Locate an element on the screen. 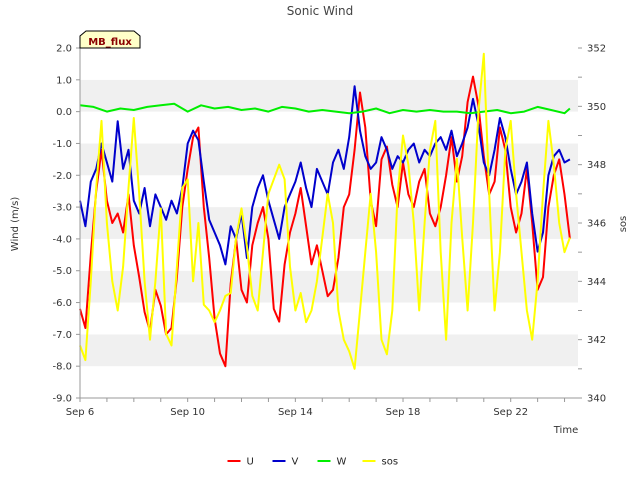 This screenshot has height=480, width=640. legend-item-w: W is located at coordinates (332, 462).